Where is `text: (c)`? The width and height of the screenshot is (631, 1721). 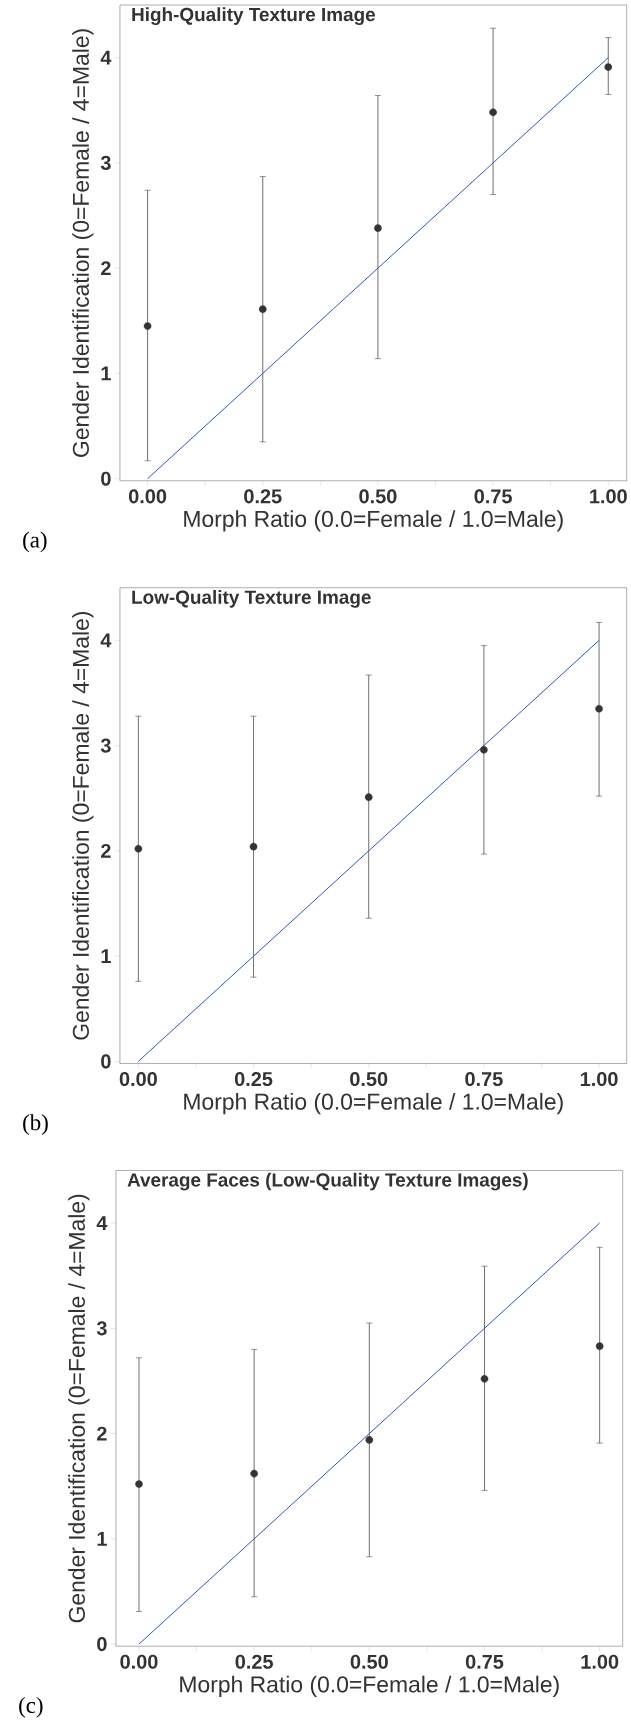 text: (c) is located at coordinates (31, 1707).